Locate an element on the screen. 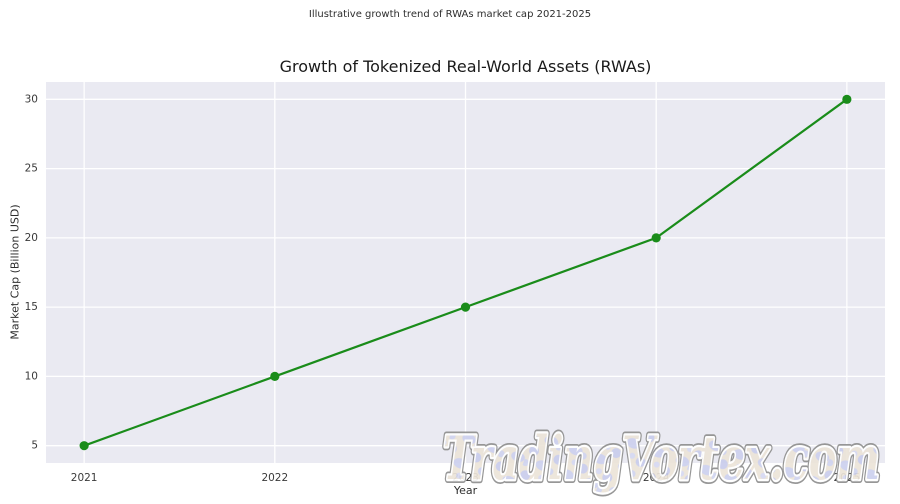 This screenshot has width=900, height=504. x-axis-label: Year is located at coordinates (465, 490).